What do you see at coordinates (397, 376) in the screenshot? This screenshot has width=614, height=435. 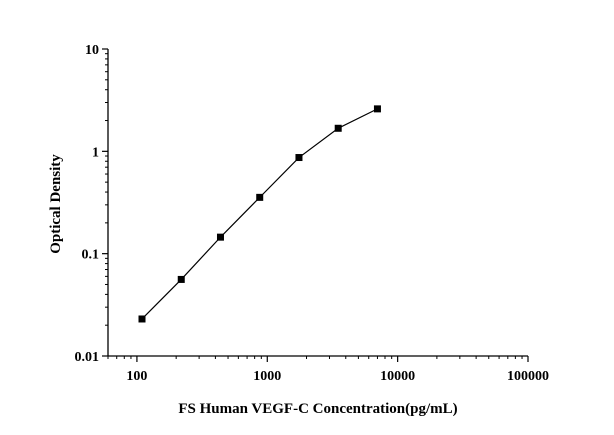 I see `x-tick-label: 10000` at bounding box center [397, 376].